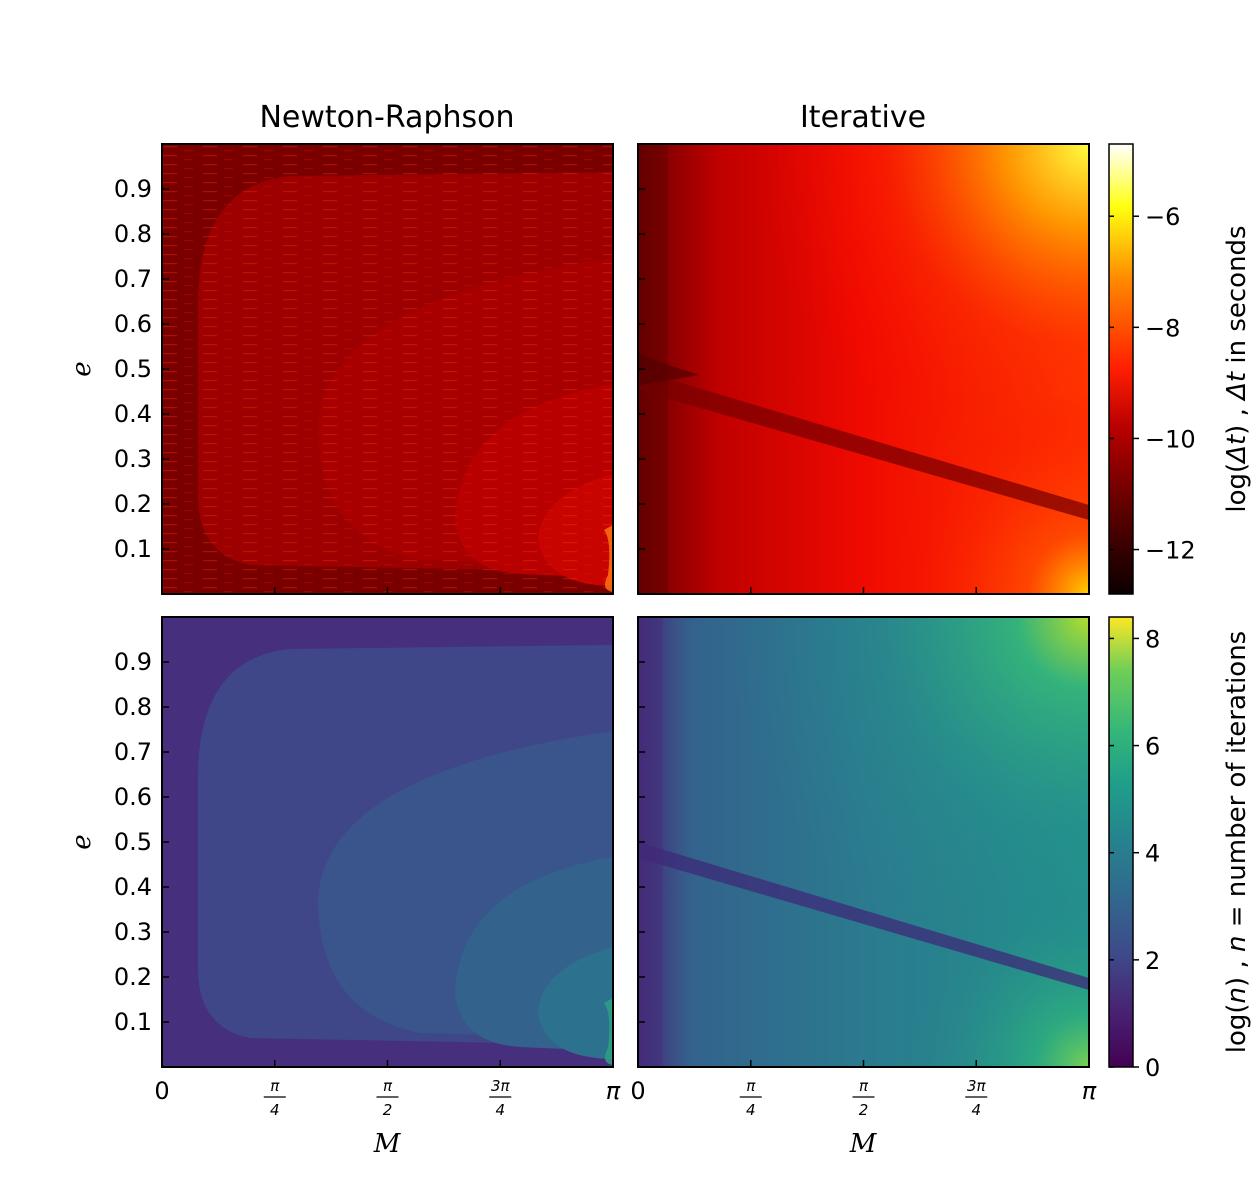 The width and height of the screenshot is (1258, 1200). Describe the element at coordinates (387, 1144) in the screenshot. I see `xlabel-left: M` at that location.